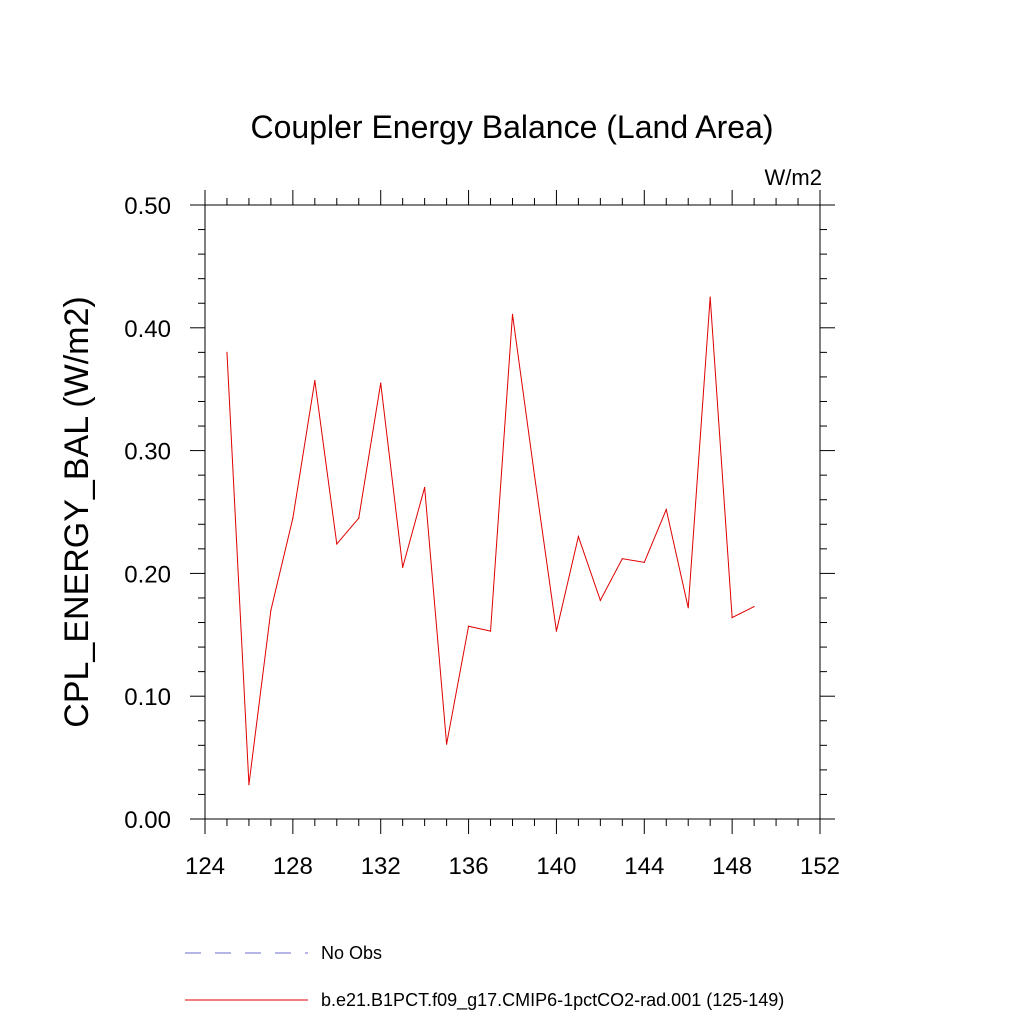 This screenshot has width=1024, height=1024. Describe the element at coordinates (205, 866) in the screenshot. I see `x-tick-label: 124` at that location.